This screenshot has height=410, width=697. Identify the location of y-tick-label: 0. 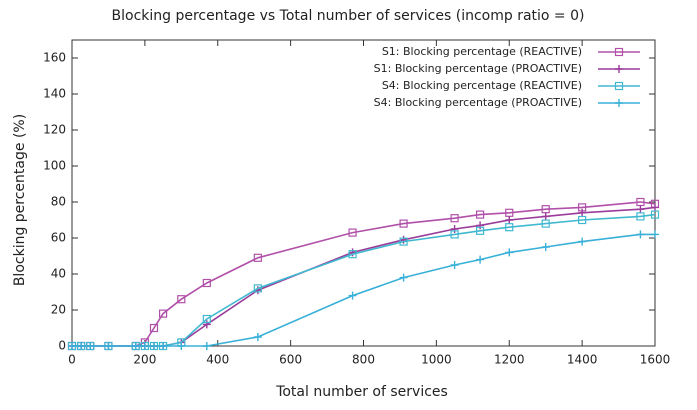
(62, 346).